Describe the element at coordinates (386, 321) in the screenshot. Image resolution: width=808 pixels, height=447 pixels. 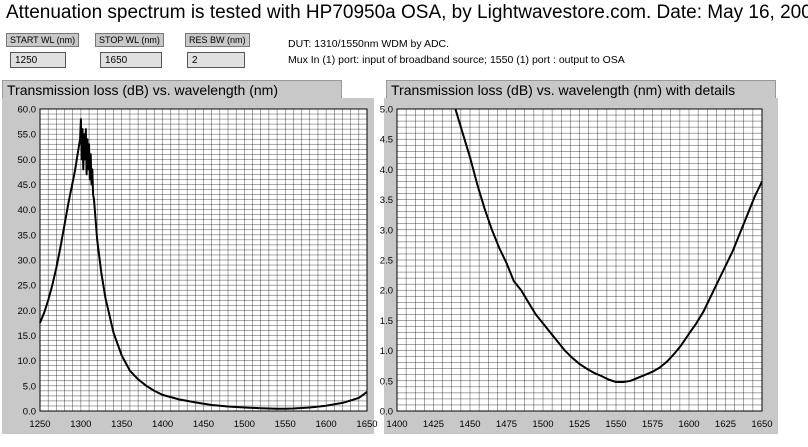
I see `y-tick-label: 1.5` at that location.